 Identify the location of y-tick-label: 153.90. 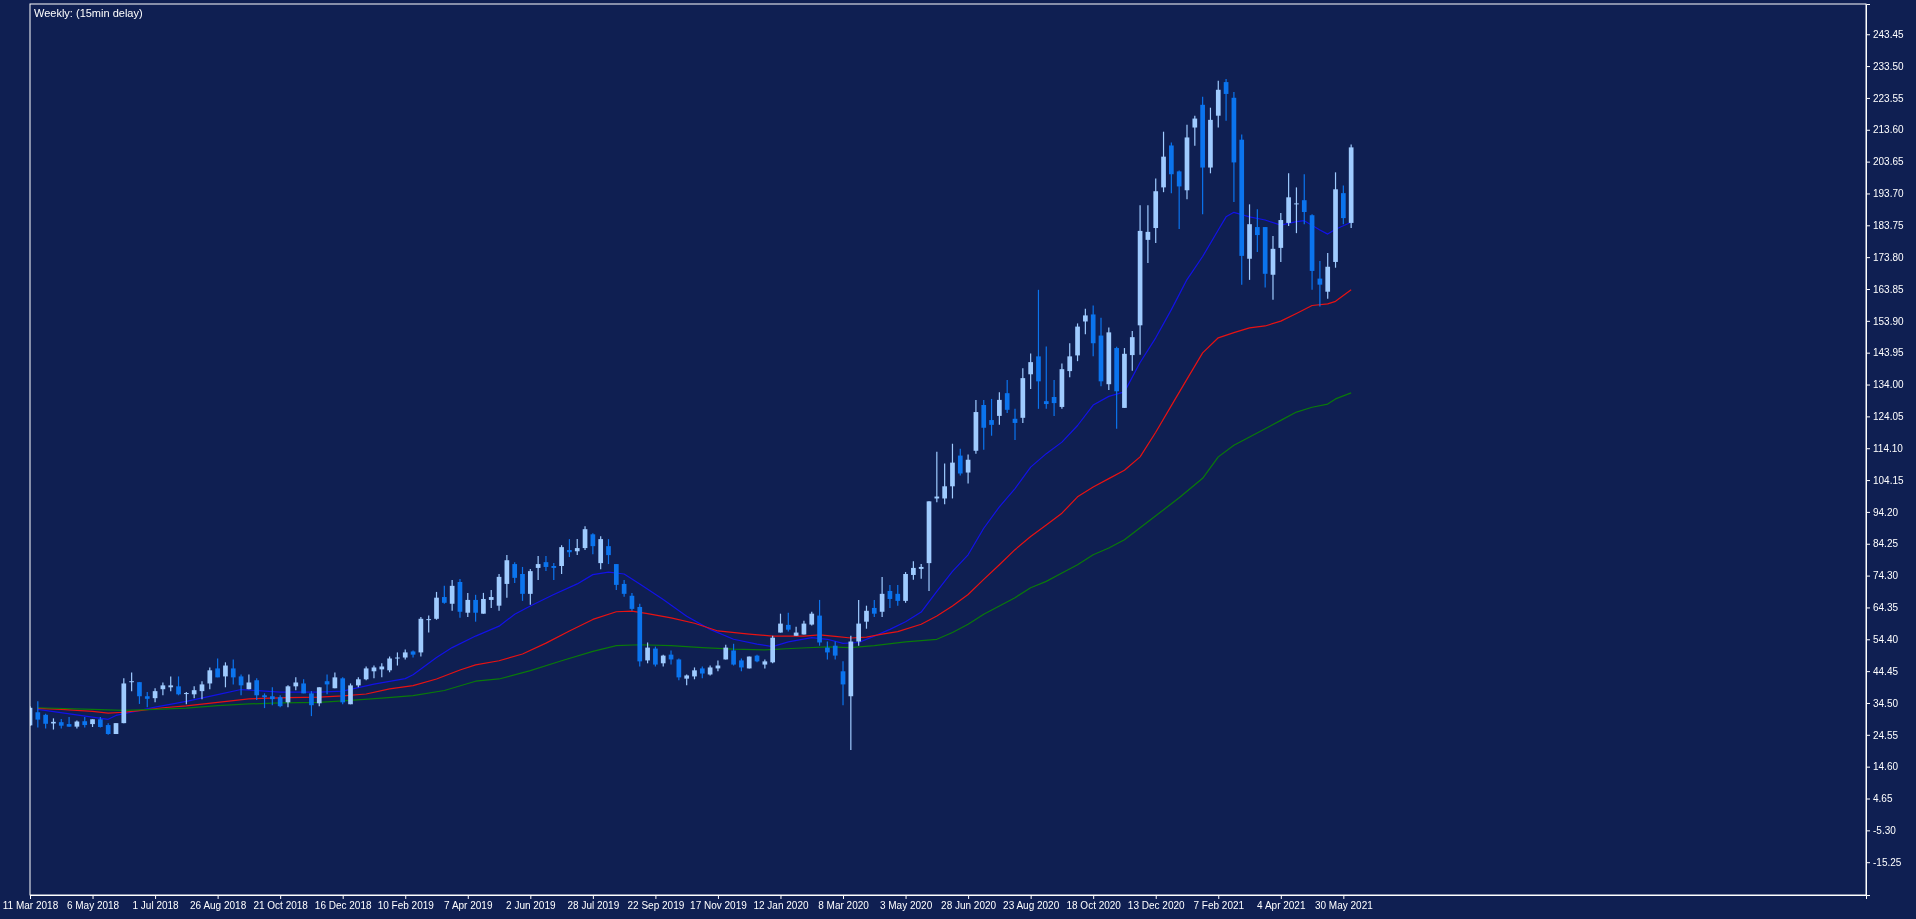
(1889, 321).